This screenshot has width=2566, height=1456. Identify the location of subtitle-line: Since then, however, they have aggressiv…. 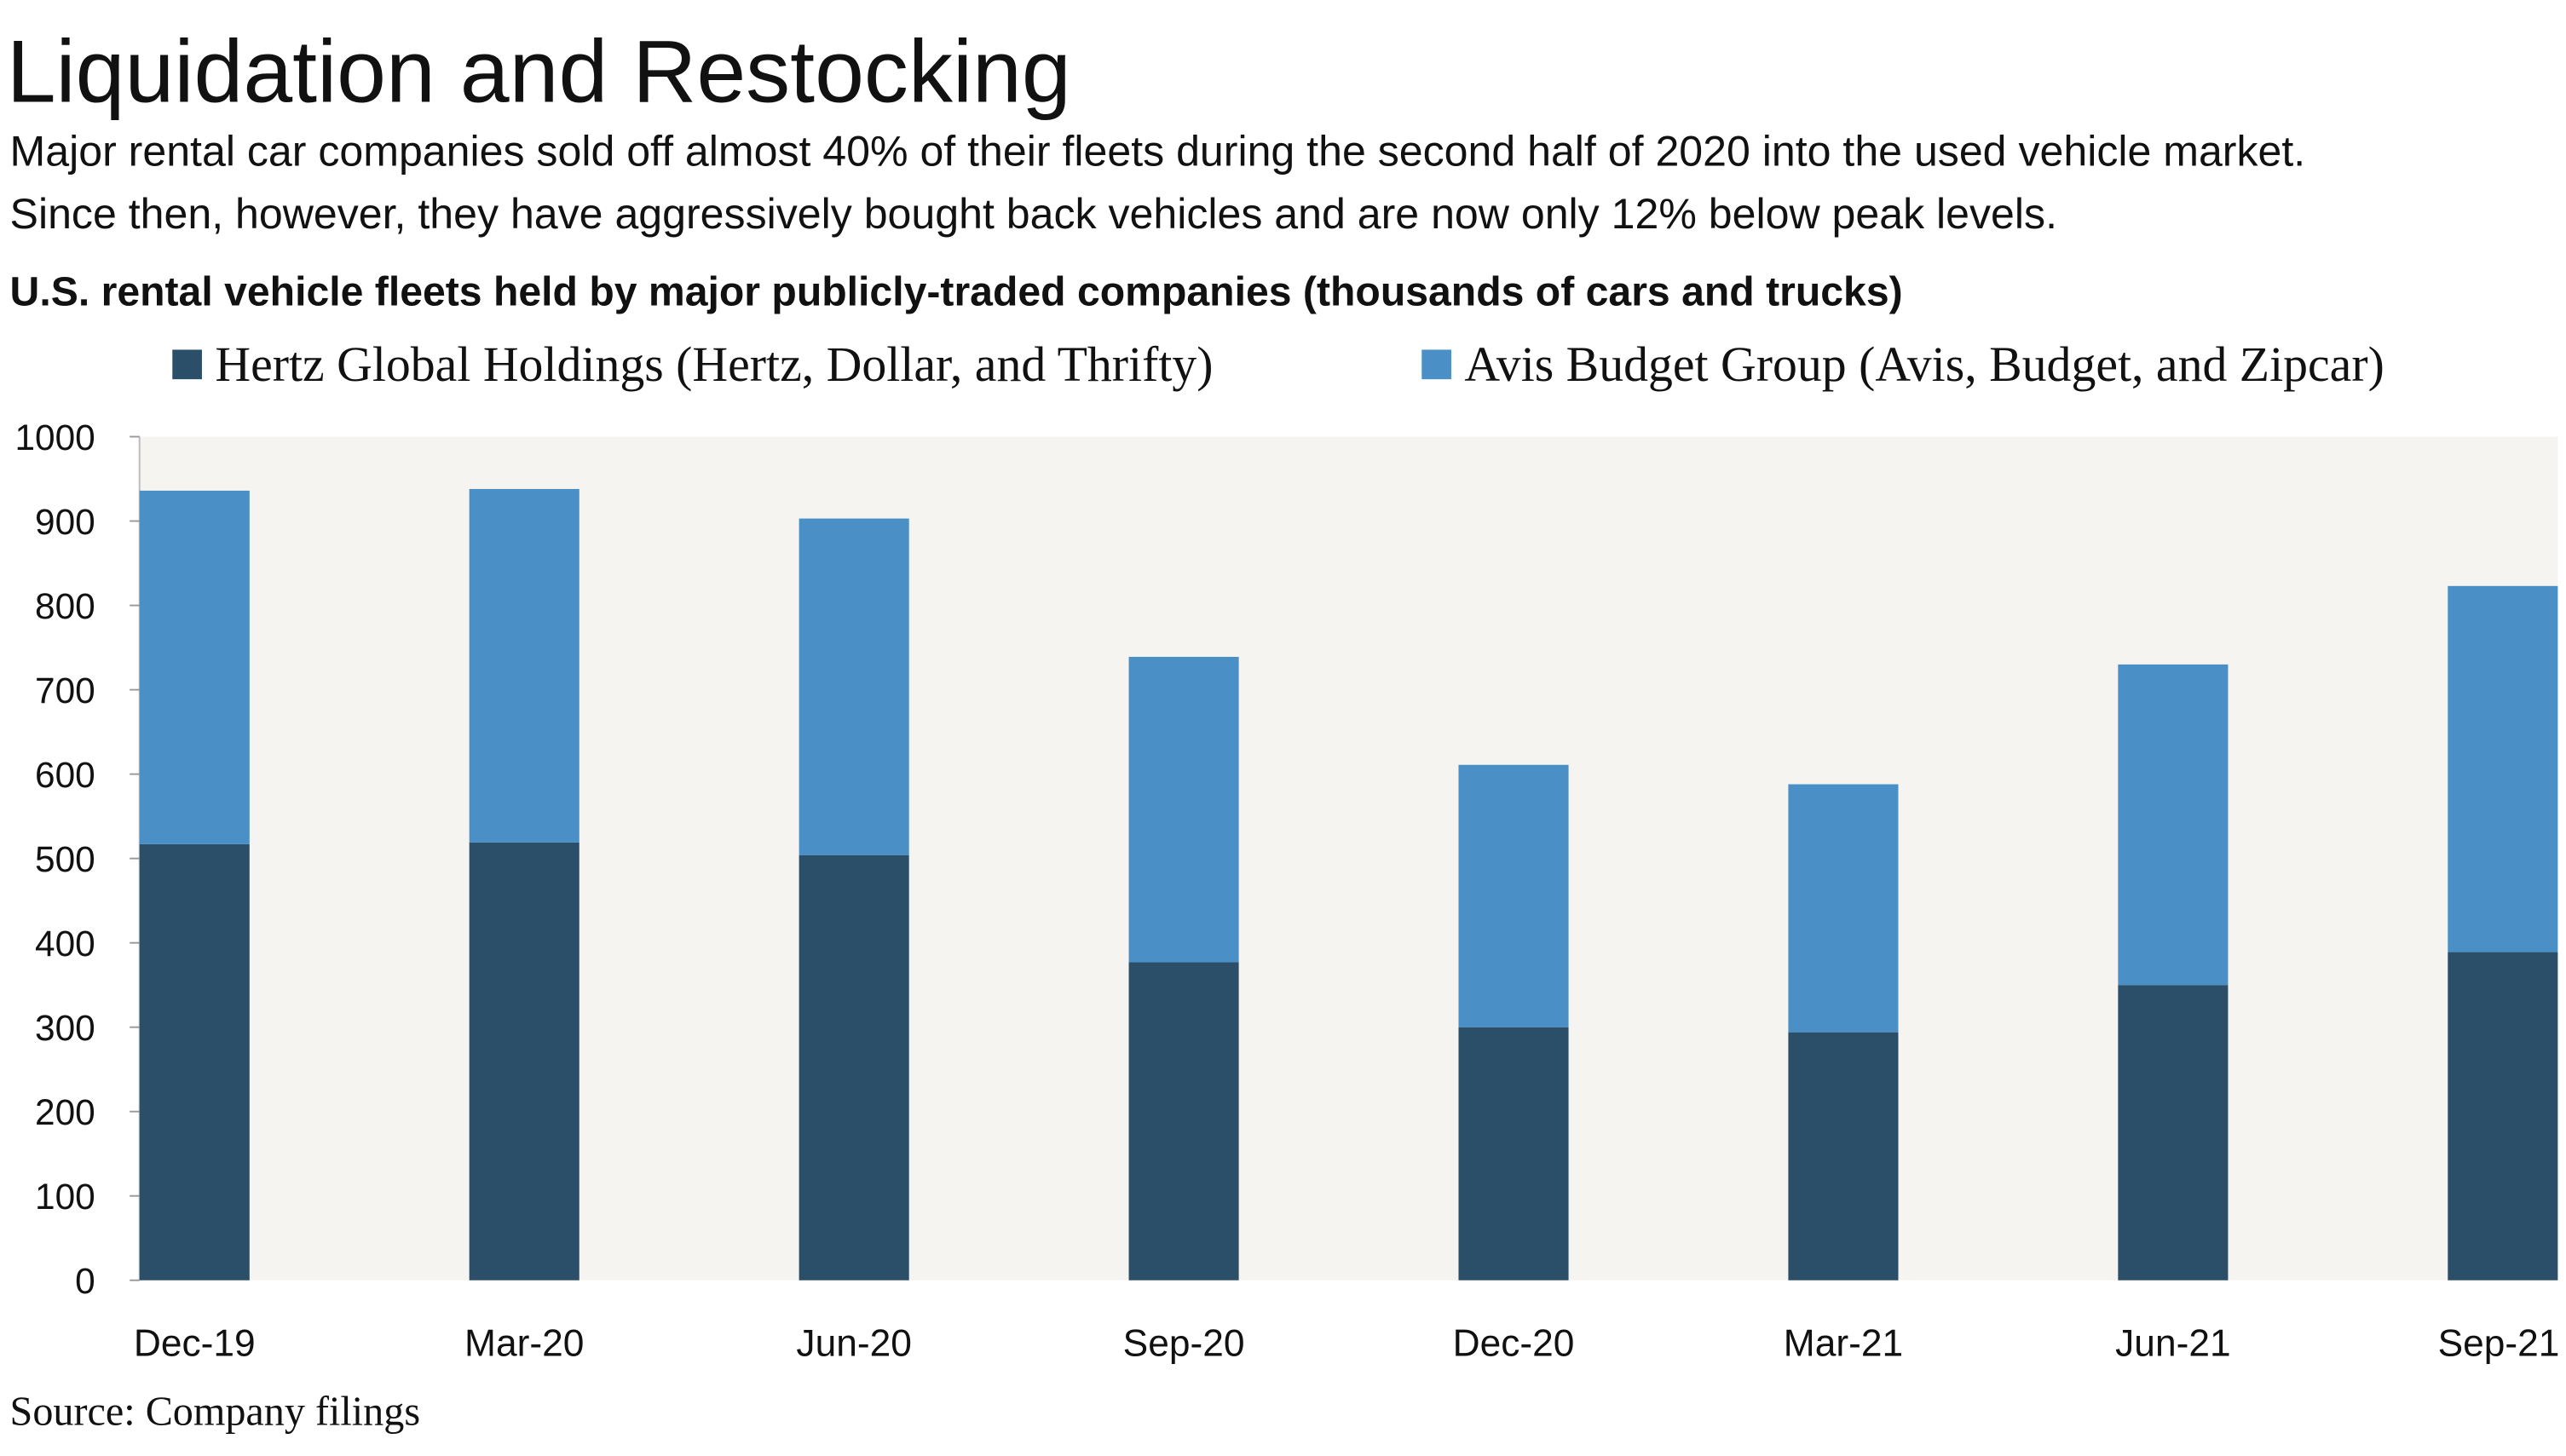
(1033, 214).